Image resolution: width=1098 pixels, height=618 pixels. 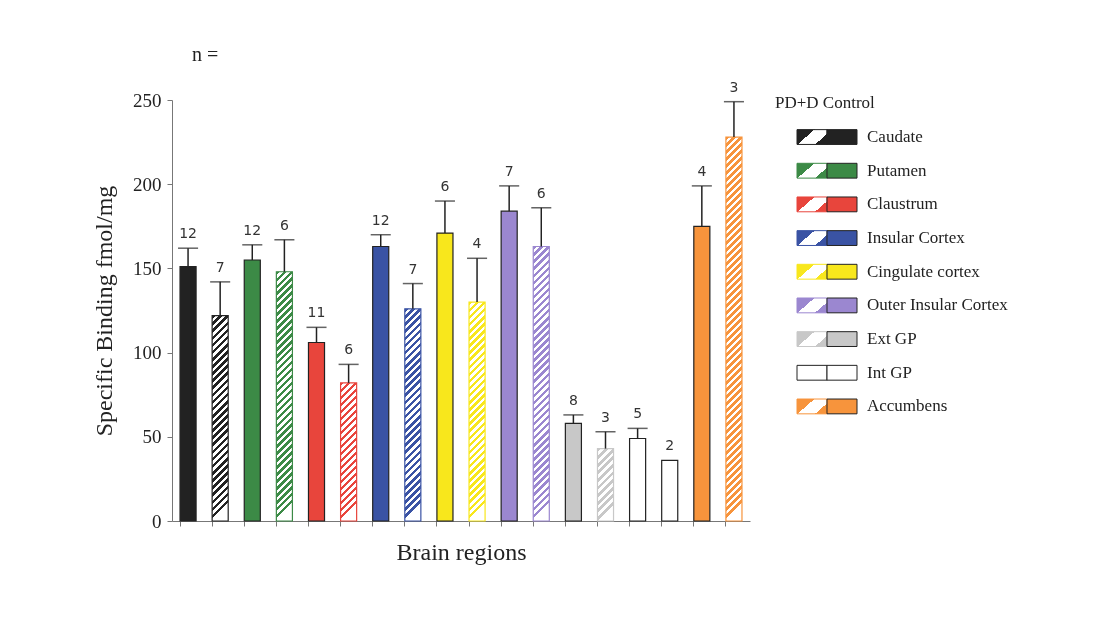 I want to click on annotation: 5, so click(x=638, y=413).